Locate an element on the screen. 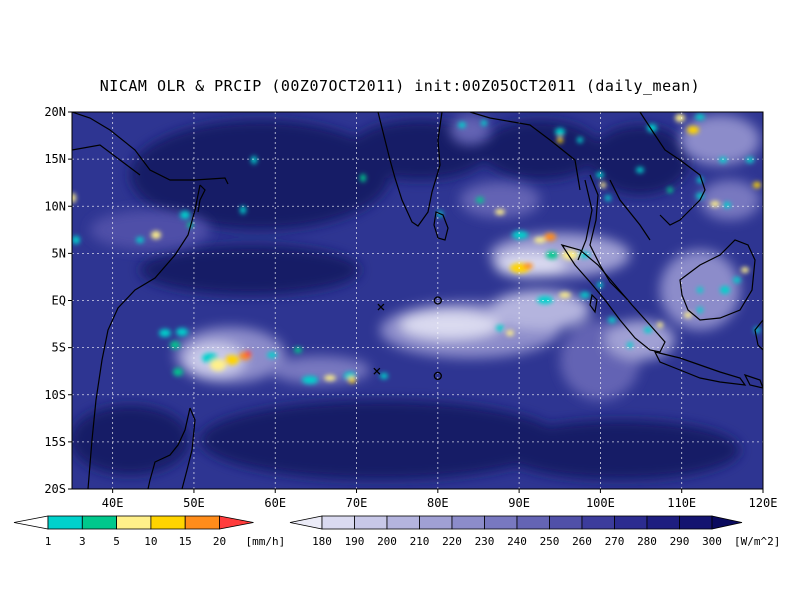  cross-marker is located at coordinates (377, 371).